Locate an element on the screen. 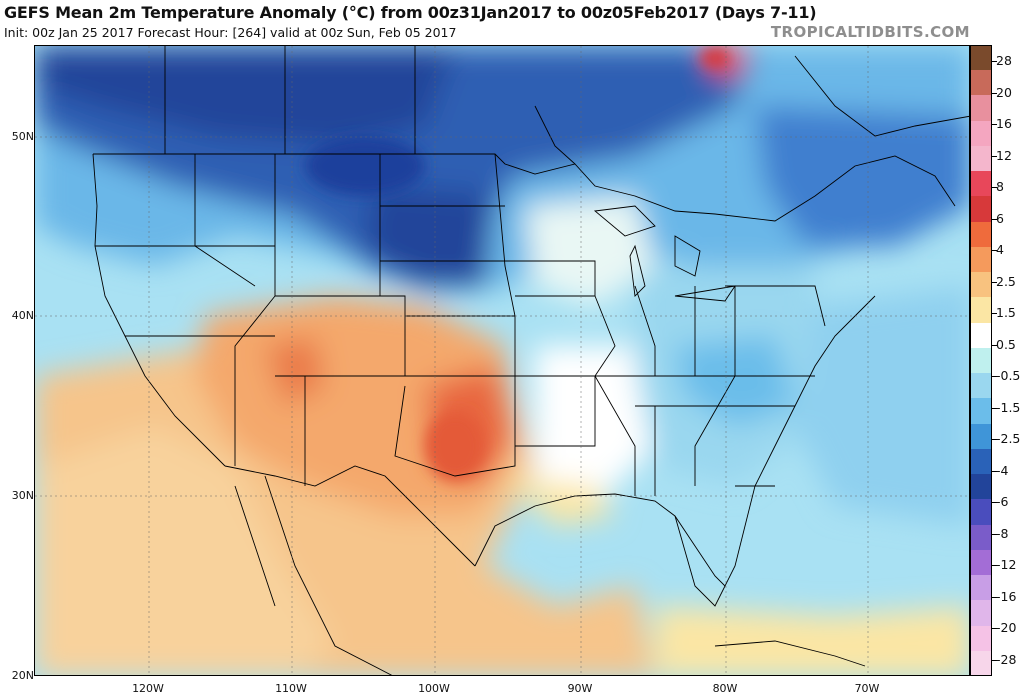  lat-label-50n: 50N is located at coordinates (22, 136).